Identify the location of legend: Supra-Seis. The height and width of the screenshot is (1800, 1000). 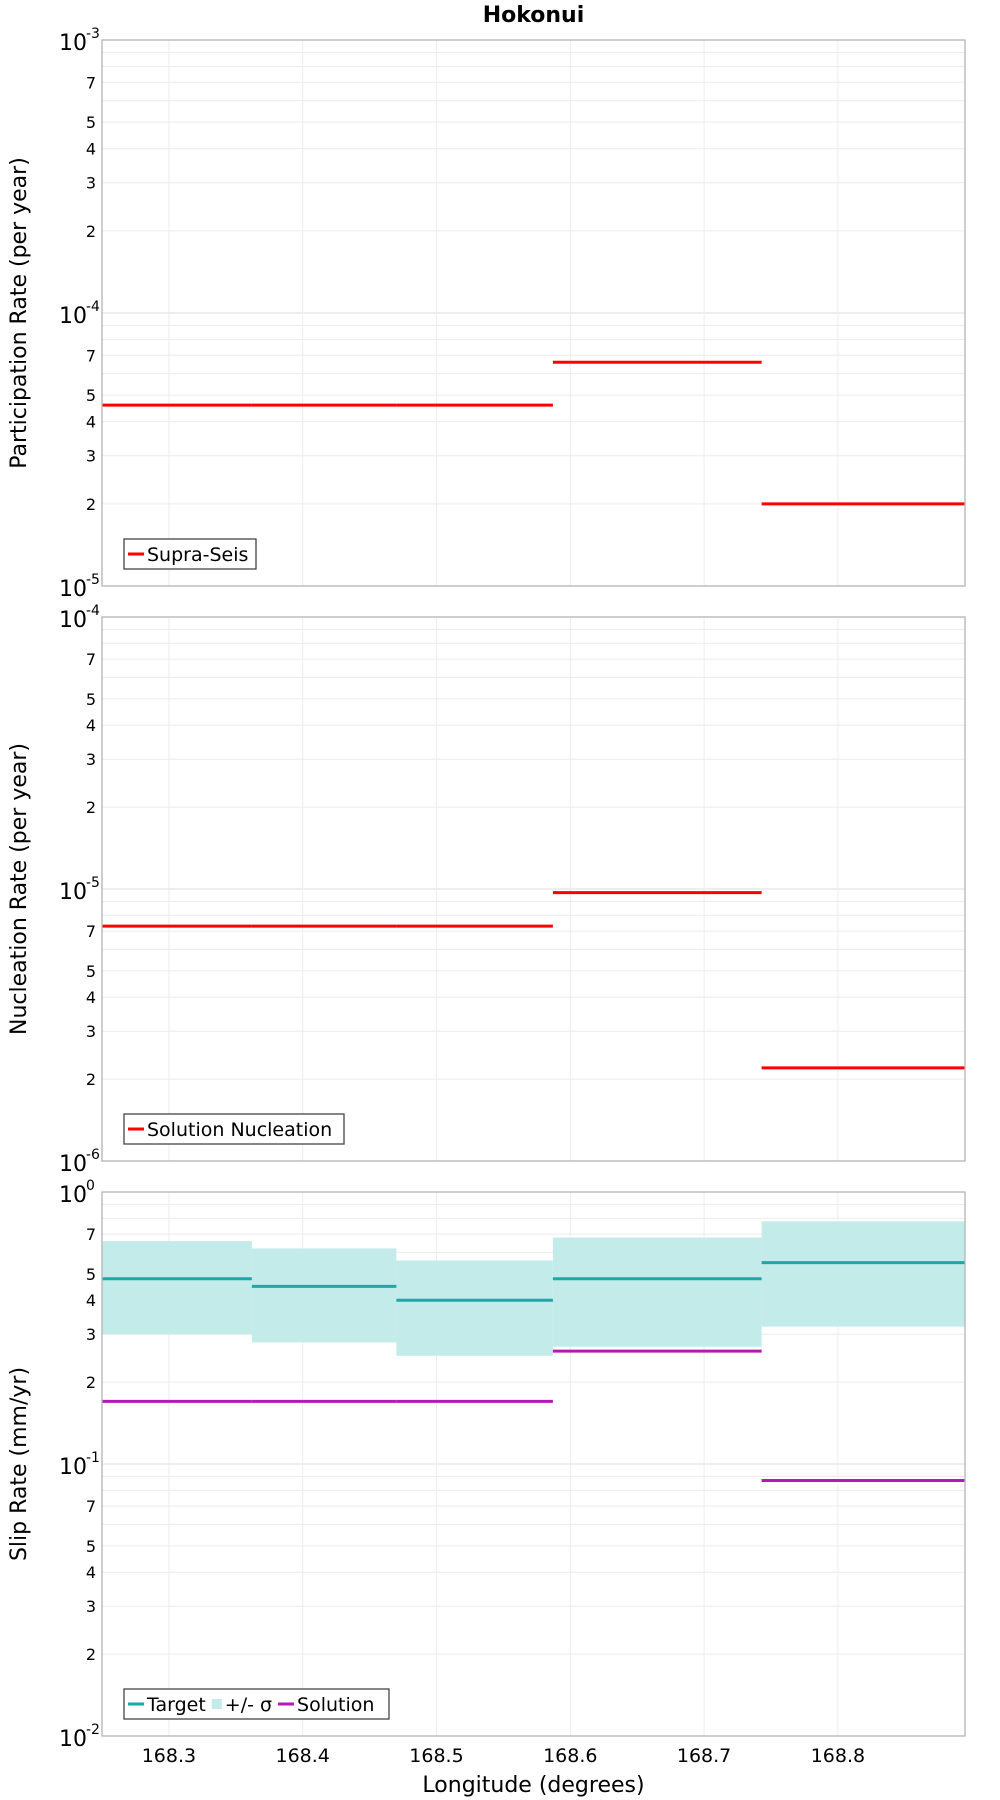
(190, 554).